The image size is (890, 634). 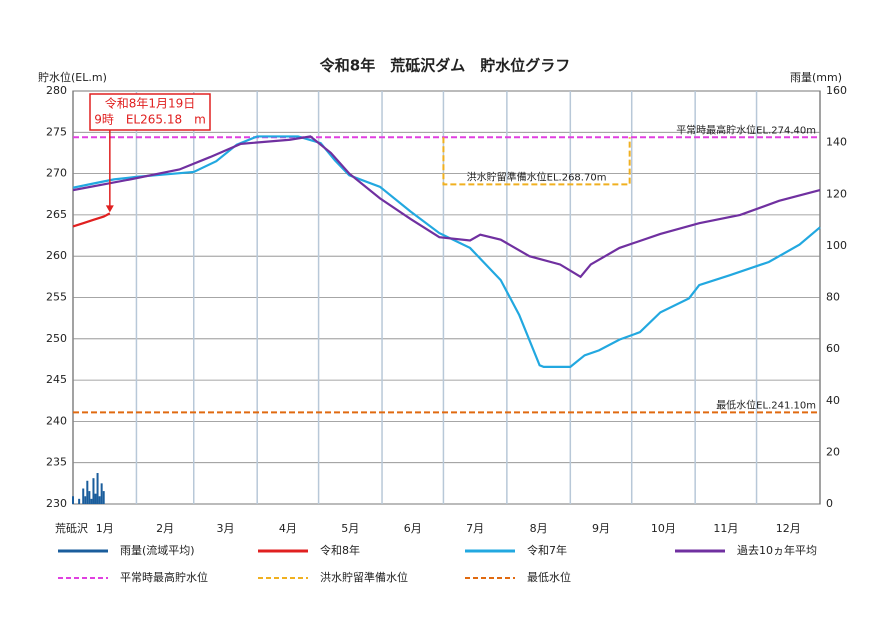 What do you see at coordinates (288, 528) in the screenshot?
I see `x-tick-label: 4月` at bounding box center [288, 528].